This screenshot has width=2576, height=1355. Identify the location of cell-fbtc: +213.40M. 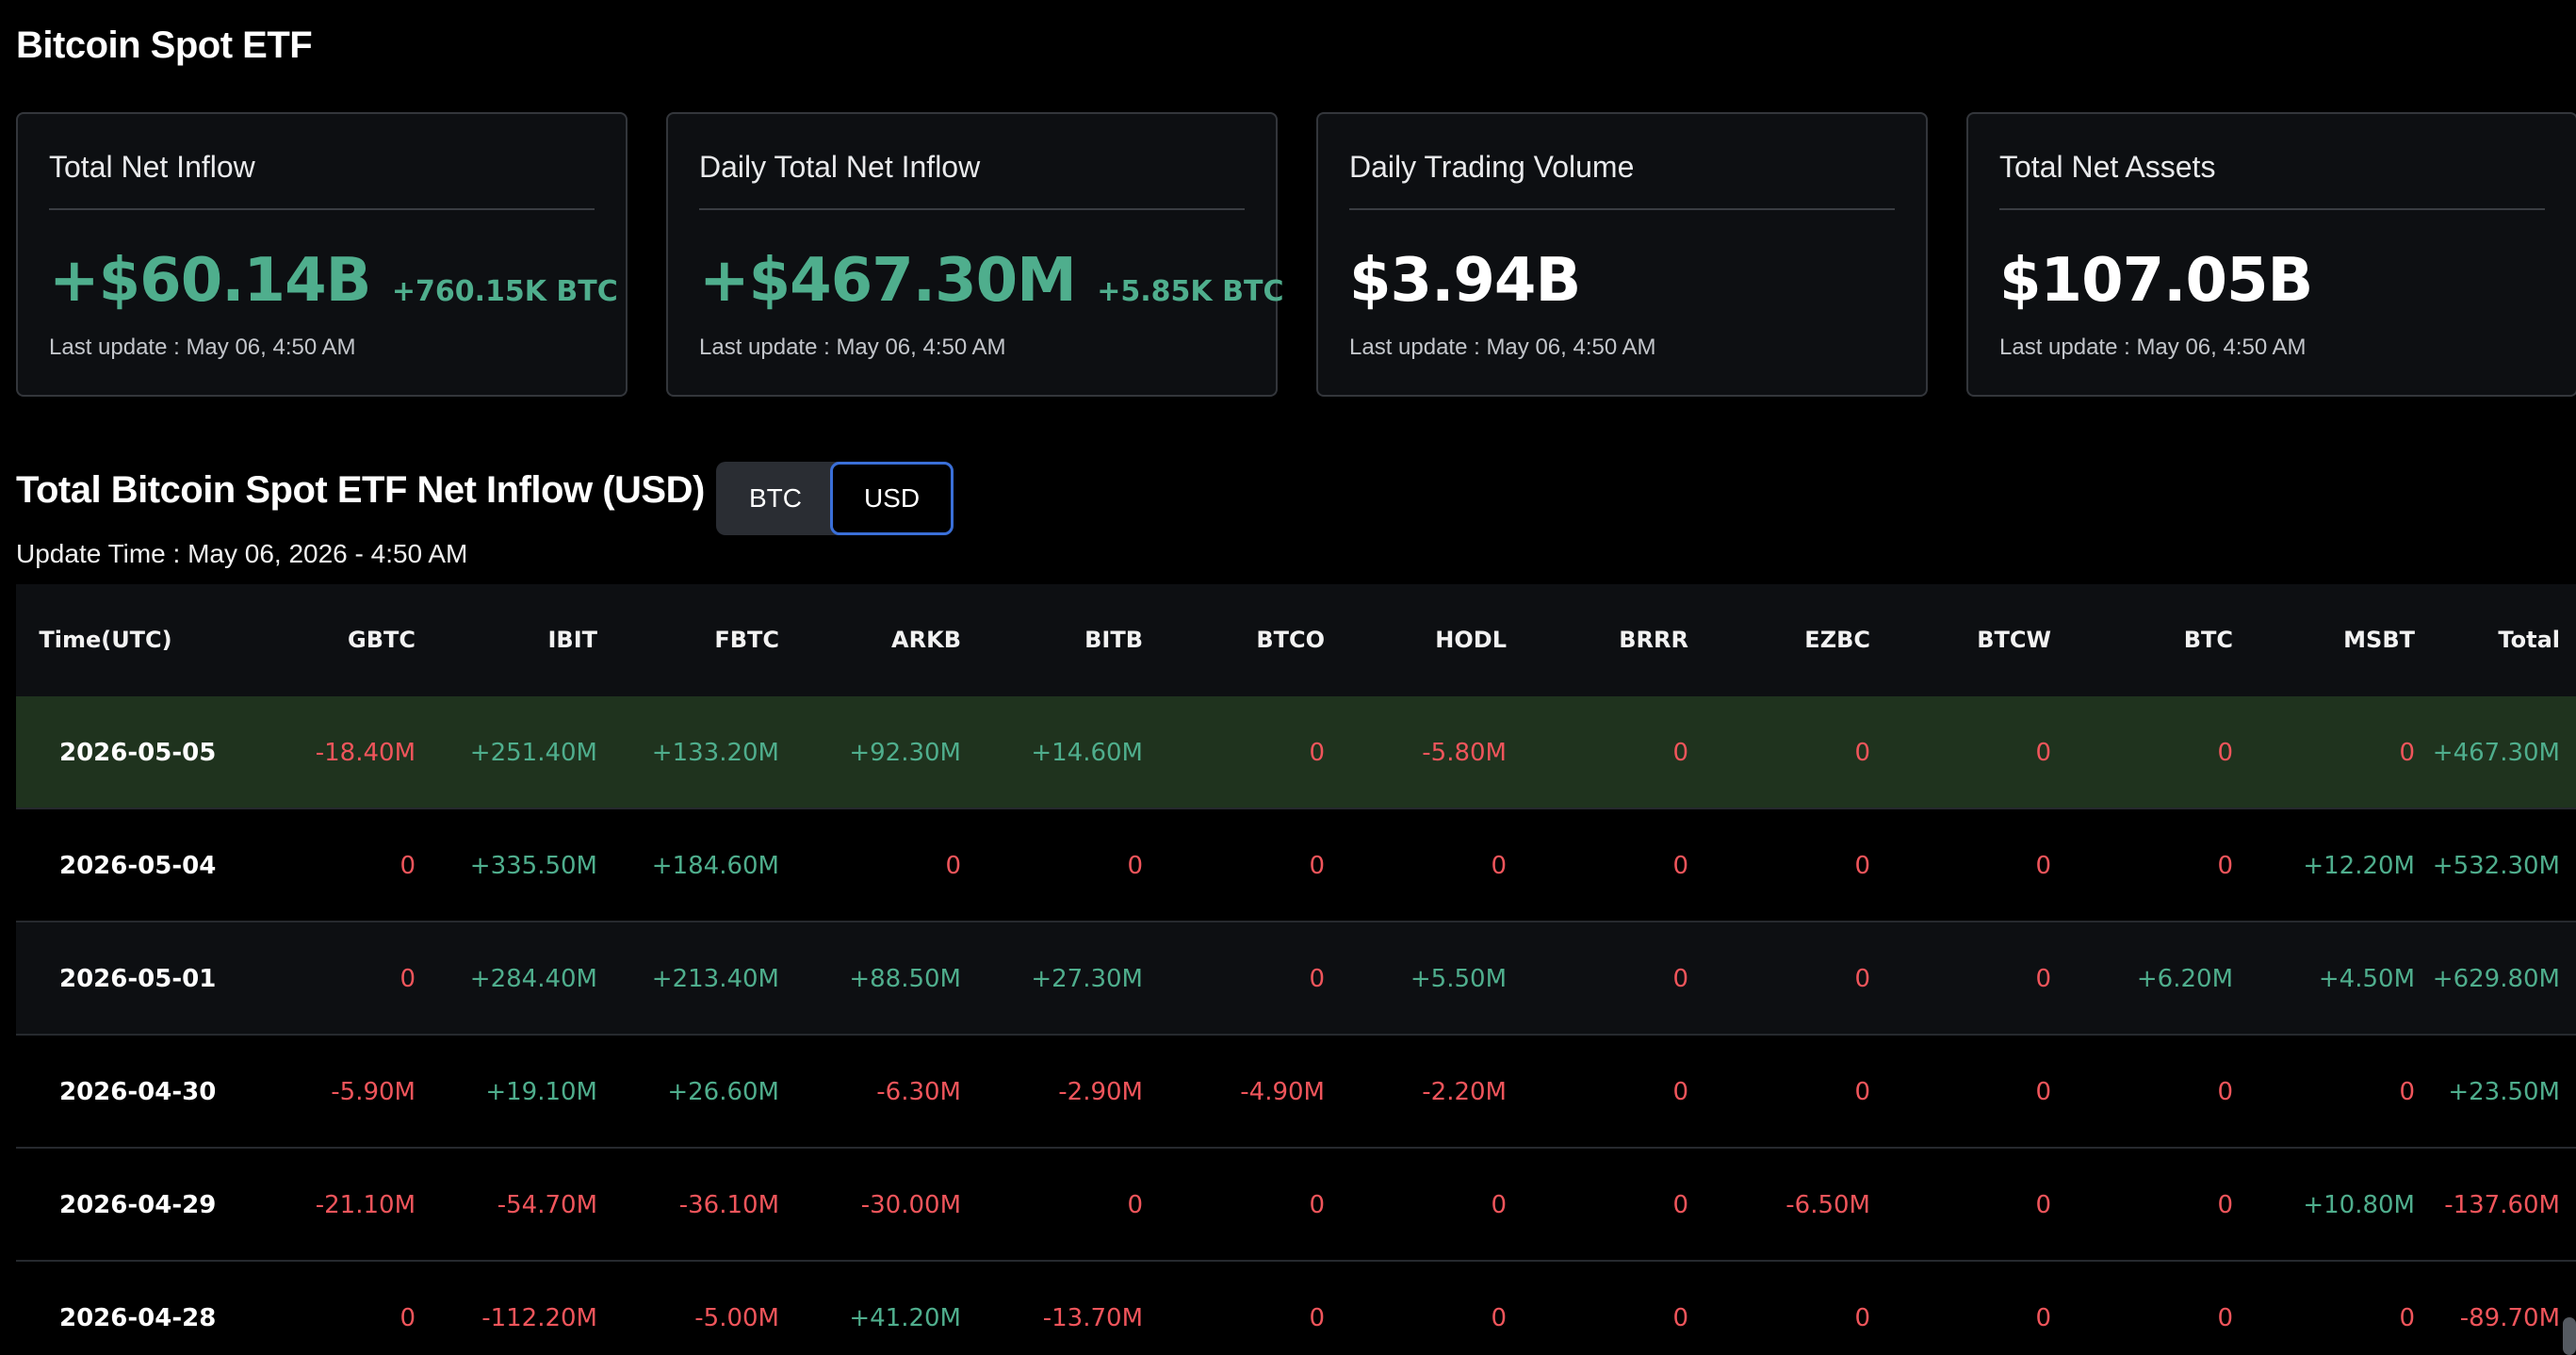
(715, 979).